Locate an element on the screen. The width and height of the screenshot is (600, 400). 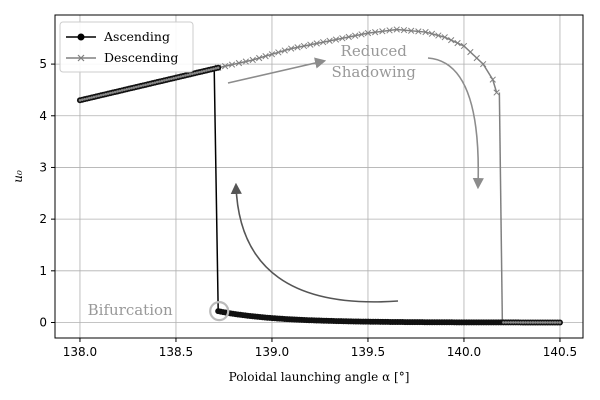
y-tick-label: 1 is located at coordinates (43, 271).